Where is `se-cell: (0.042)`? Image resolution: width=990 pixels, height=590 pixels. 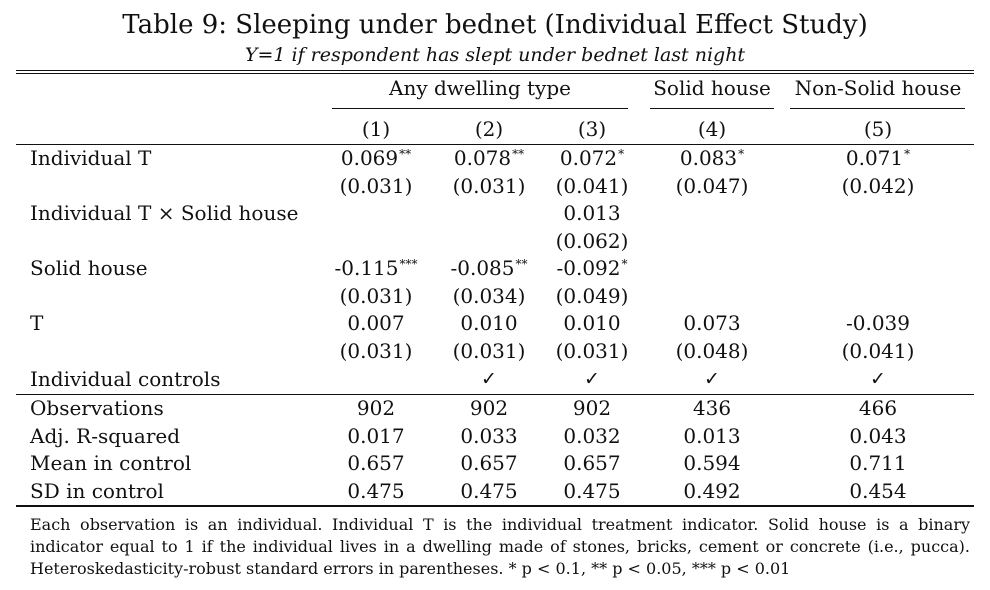
se-cell: (0.042) is located at coordinates (878, 185).